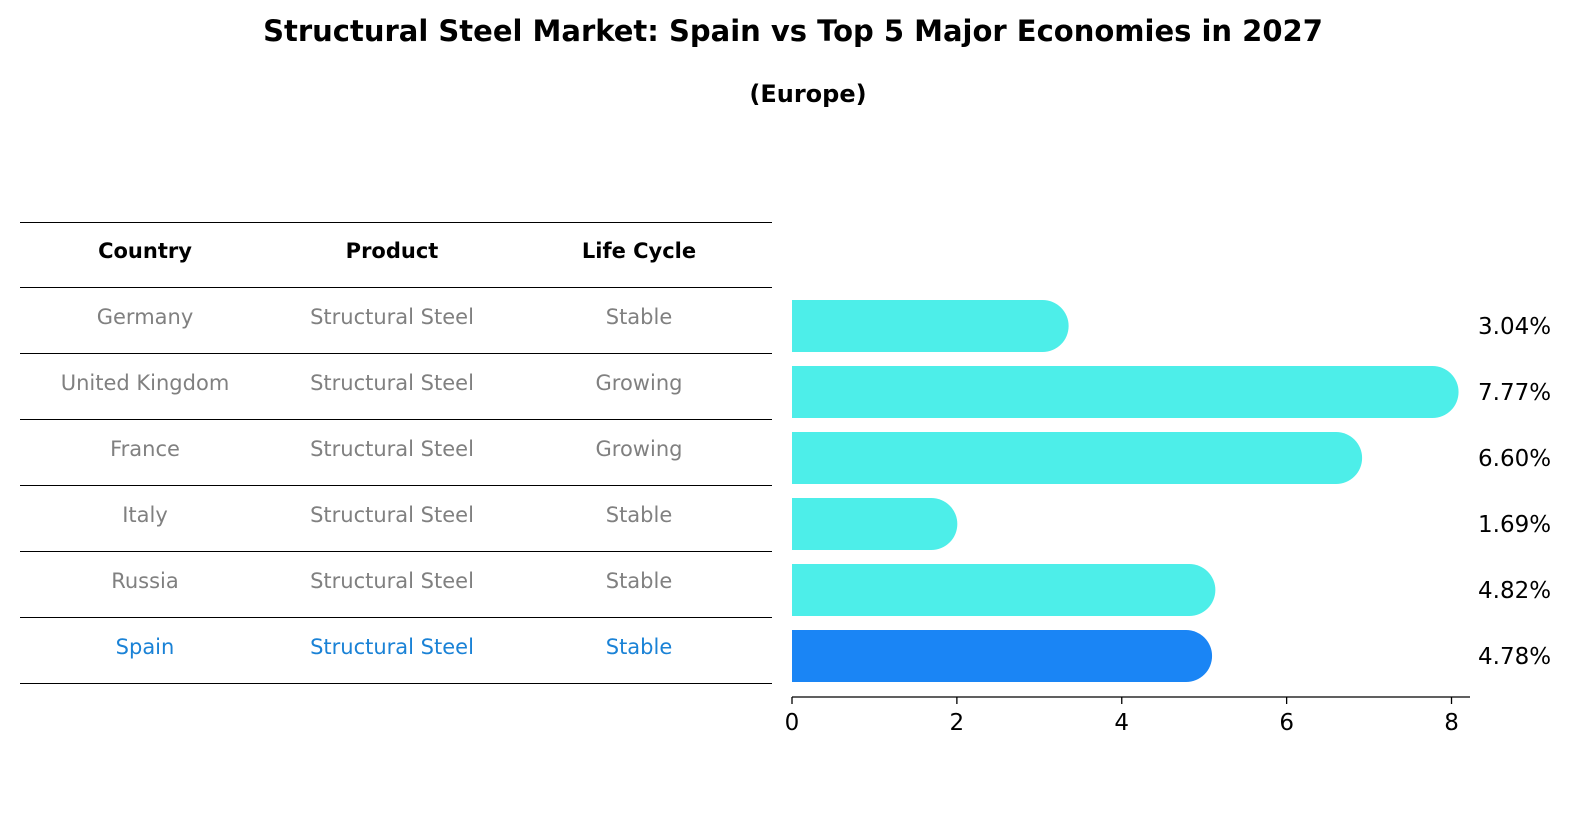 The height and width of the screenshot is (823, 1586). What do you see at coordinates (396, 222) in the screenshot?
I see `table-top-rule` at bounding box center [396, 222].